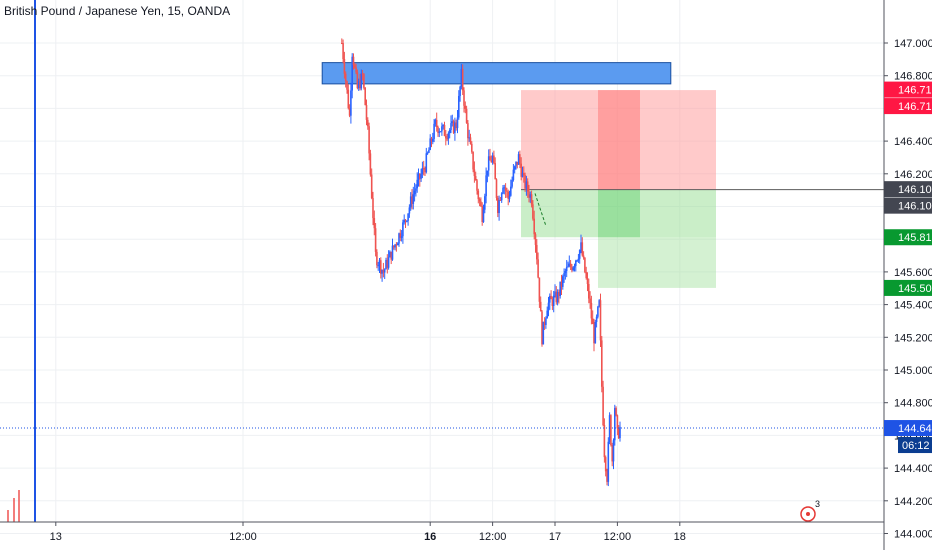  I want to click on alert-icon, so click(808, 514).